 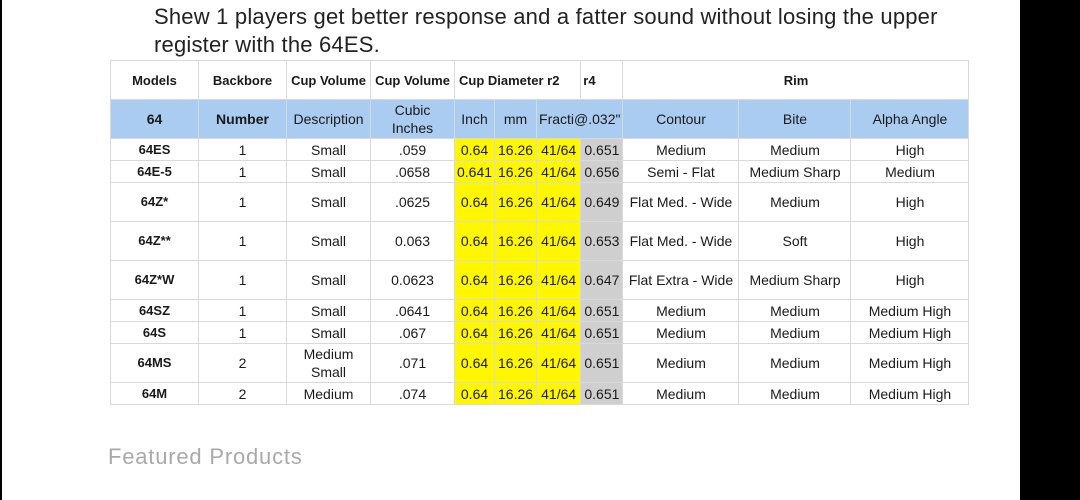 What do you see at coordinates (602, 80) in the screenshot?
I see `header-r4: r4` at bounding box center [602, 80].